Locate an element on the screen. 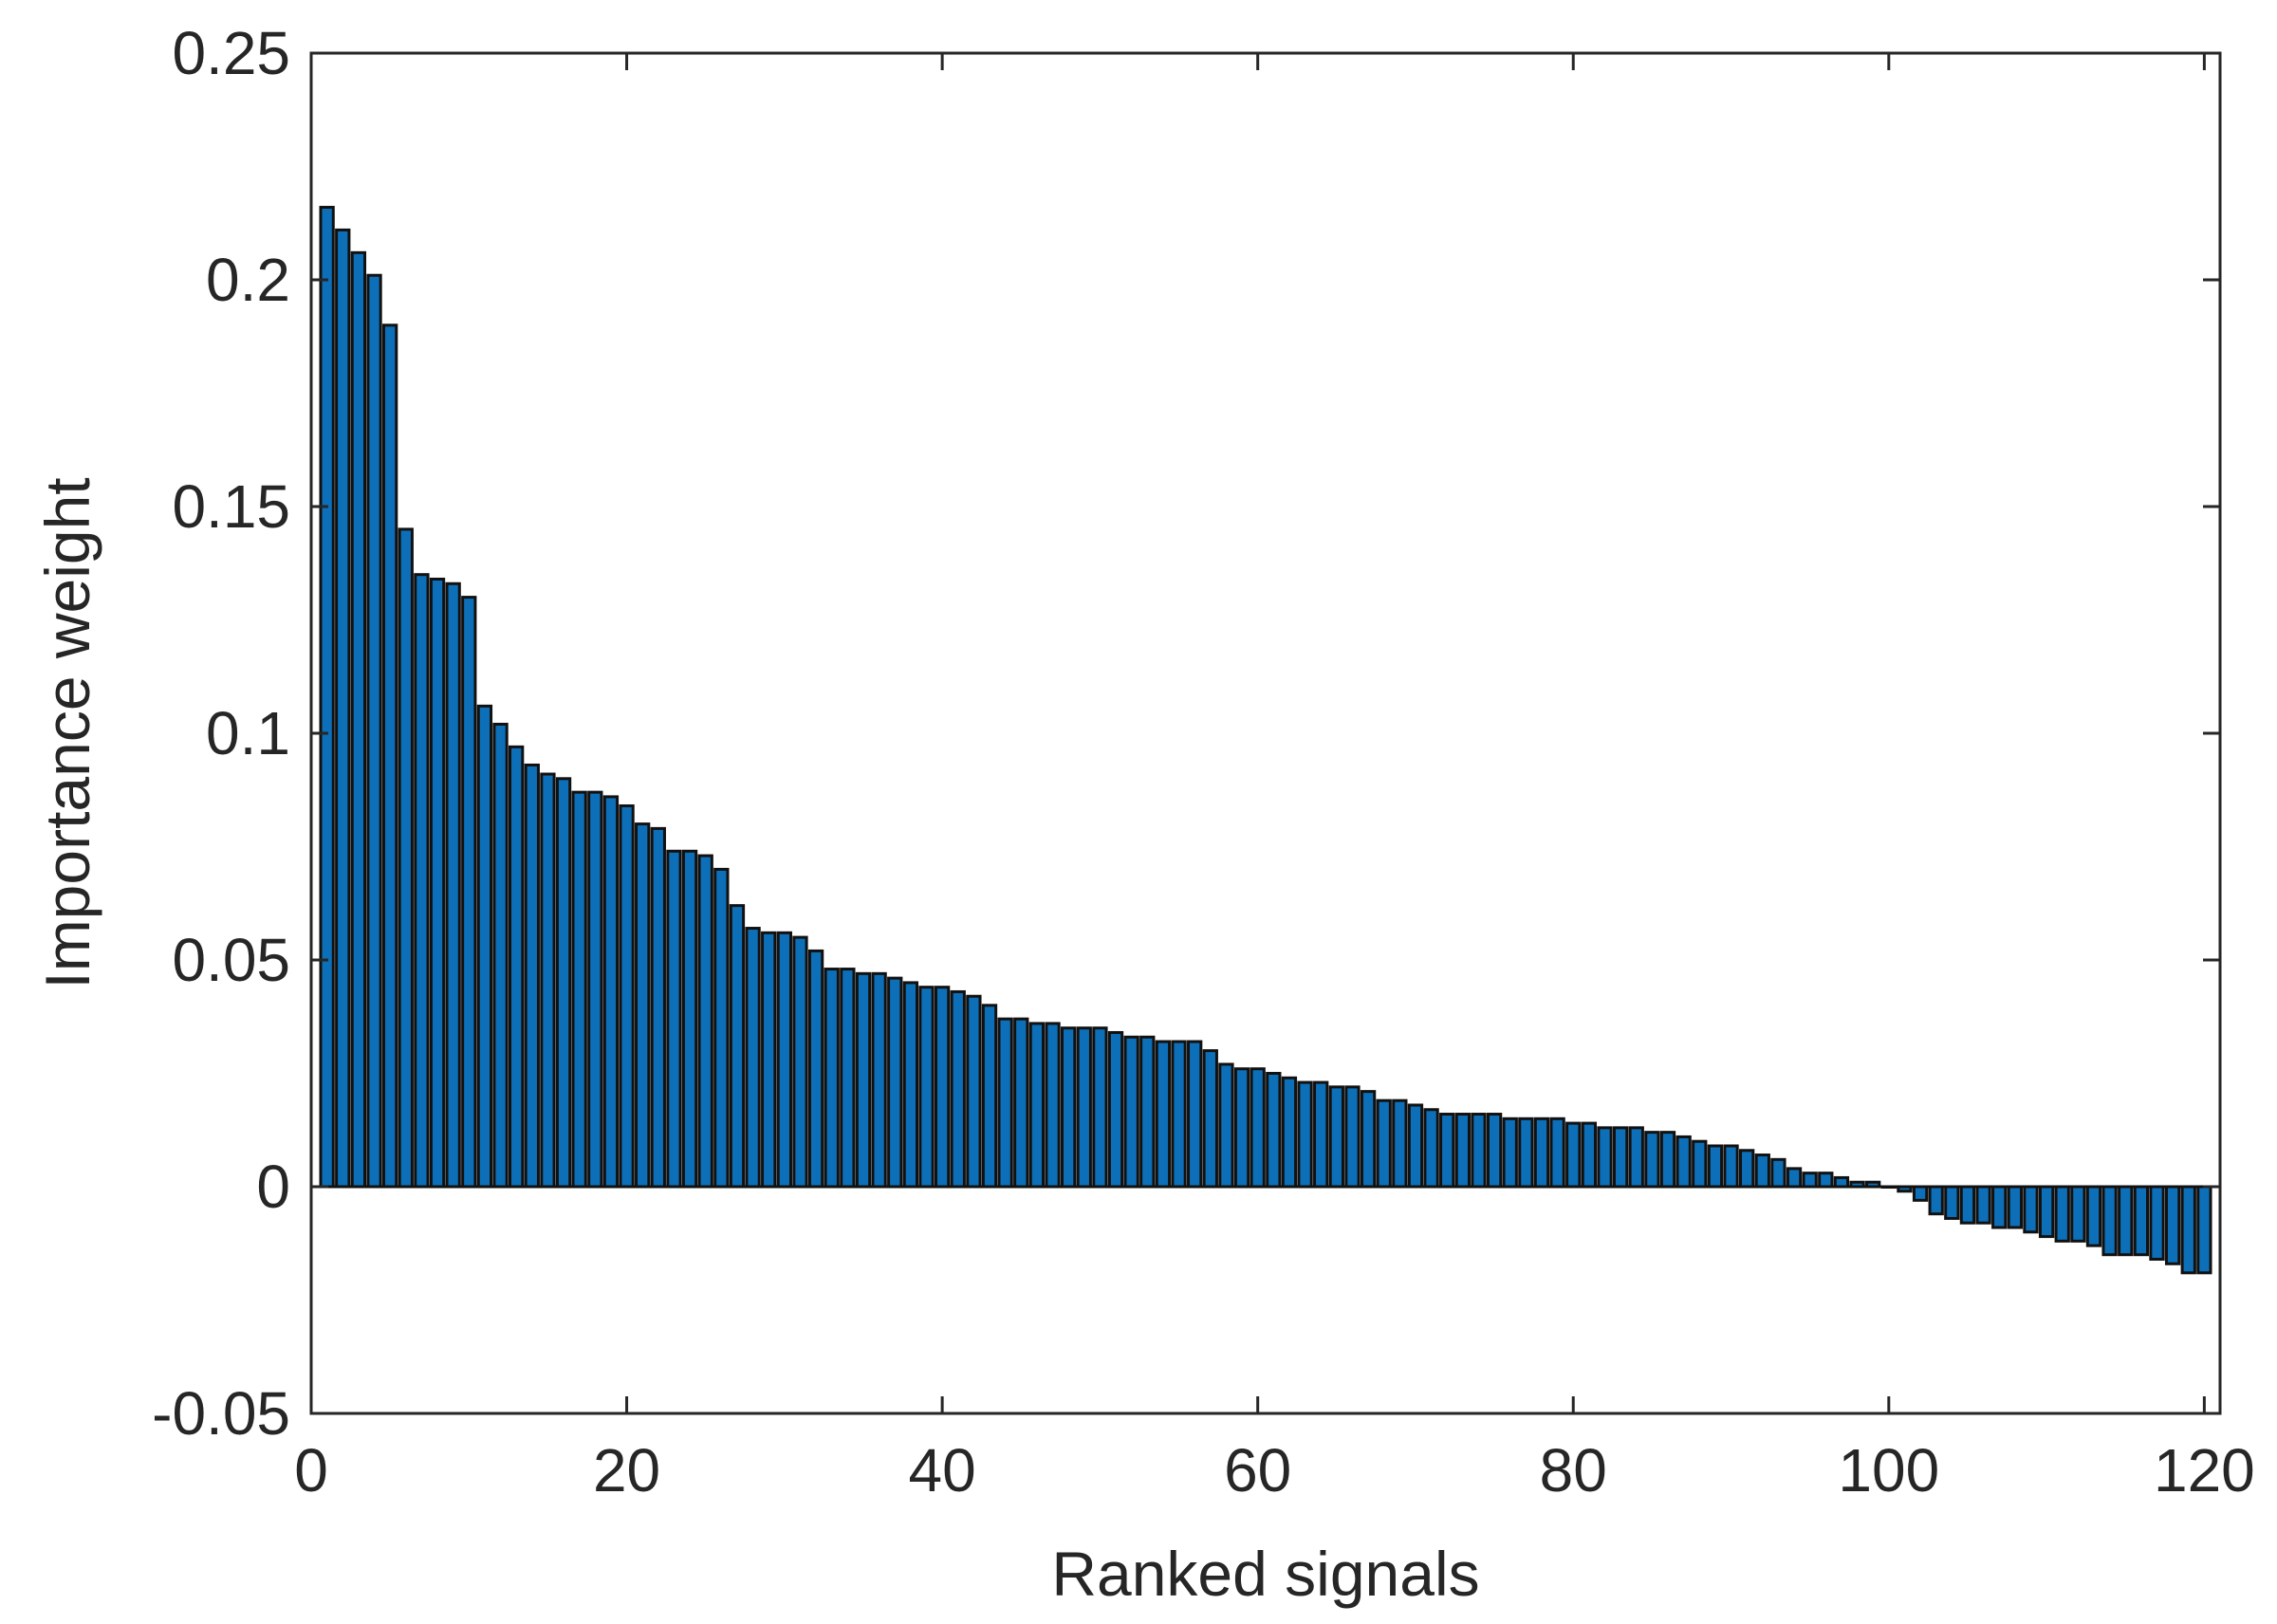 Image resolution: width=2277 pixels, height=1624 pixels. x-tick-label: 80 is located at coordinates (1573, 1470).